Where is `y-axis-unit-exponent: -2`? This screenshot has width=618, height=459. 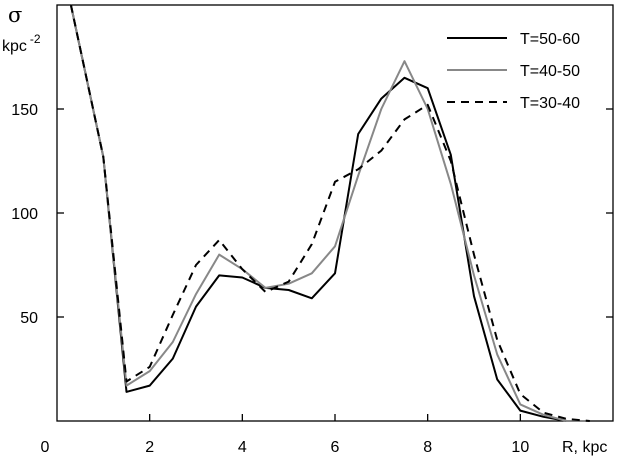 y-axis-unit-exponent: -2 is located at coordinates (35, 39).